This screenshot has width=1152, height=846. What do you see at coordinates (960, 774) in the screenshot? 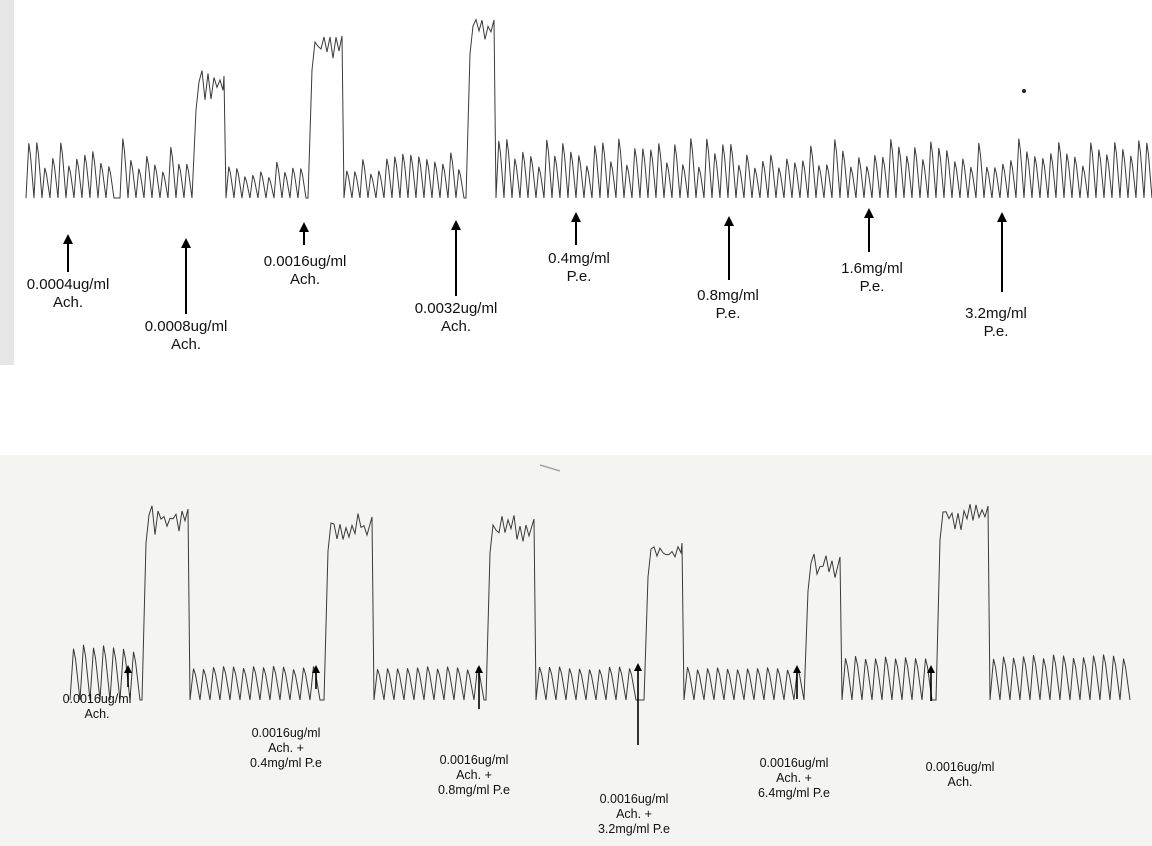
I see `bottom-label-6: 0.0016ug/ml Ach.` at bounding box center [960, 774].